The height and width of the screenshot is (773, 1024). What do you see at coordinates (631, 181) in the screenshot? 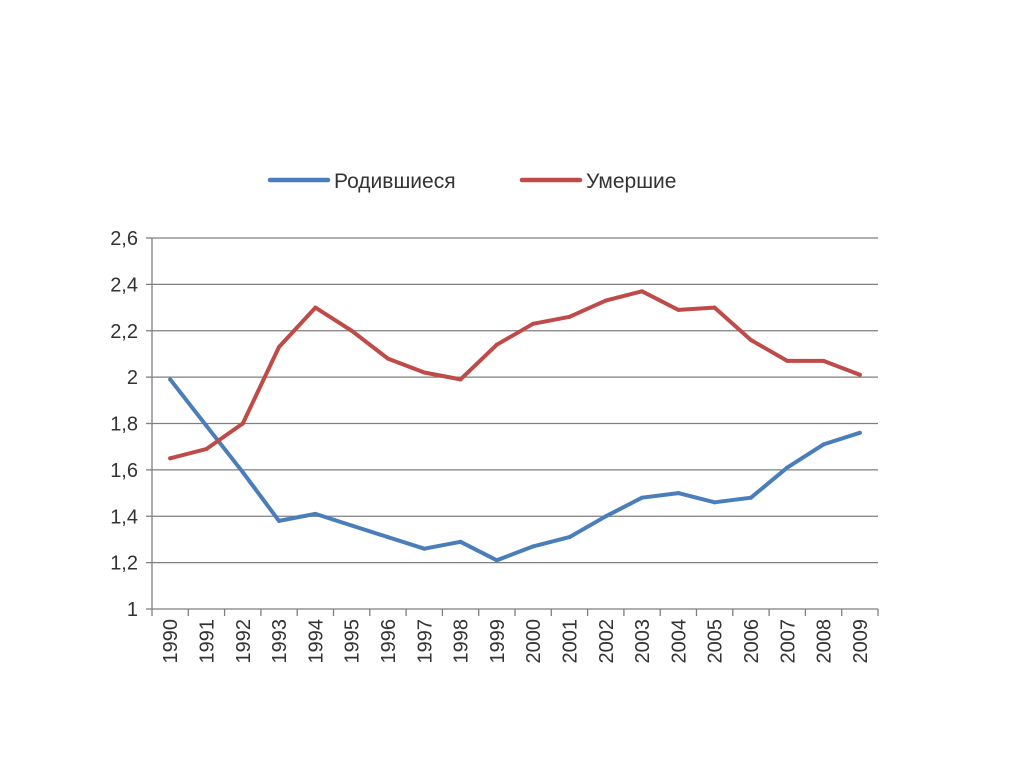
I see `legend-label: Умершие` at bounding box center [631, 181].